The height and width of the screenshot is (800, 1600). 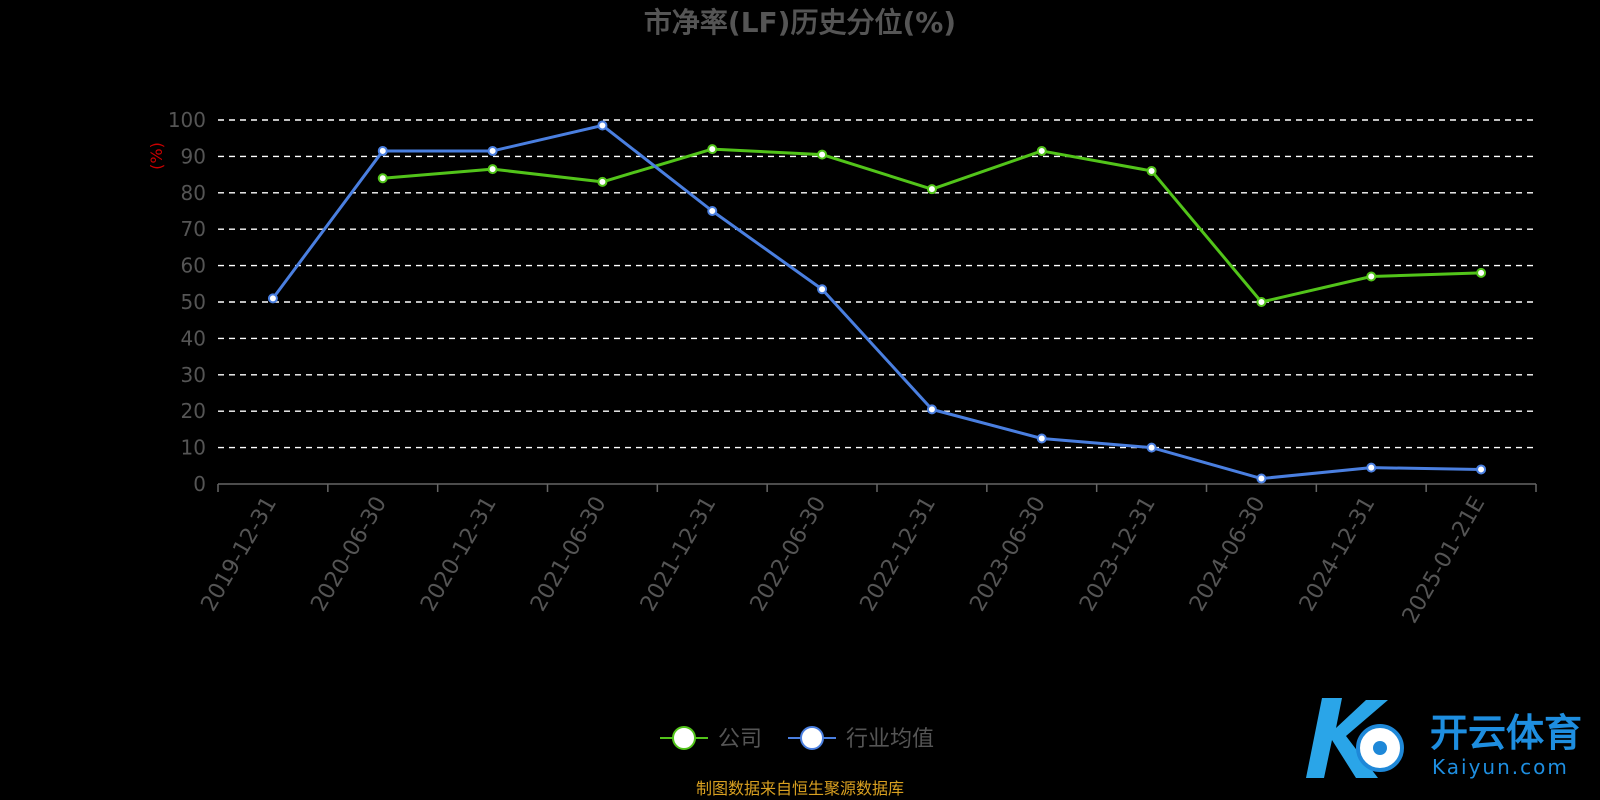 I want to click on x-tick-label: 2020-06-30, so click(x=349, y=554).